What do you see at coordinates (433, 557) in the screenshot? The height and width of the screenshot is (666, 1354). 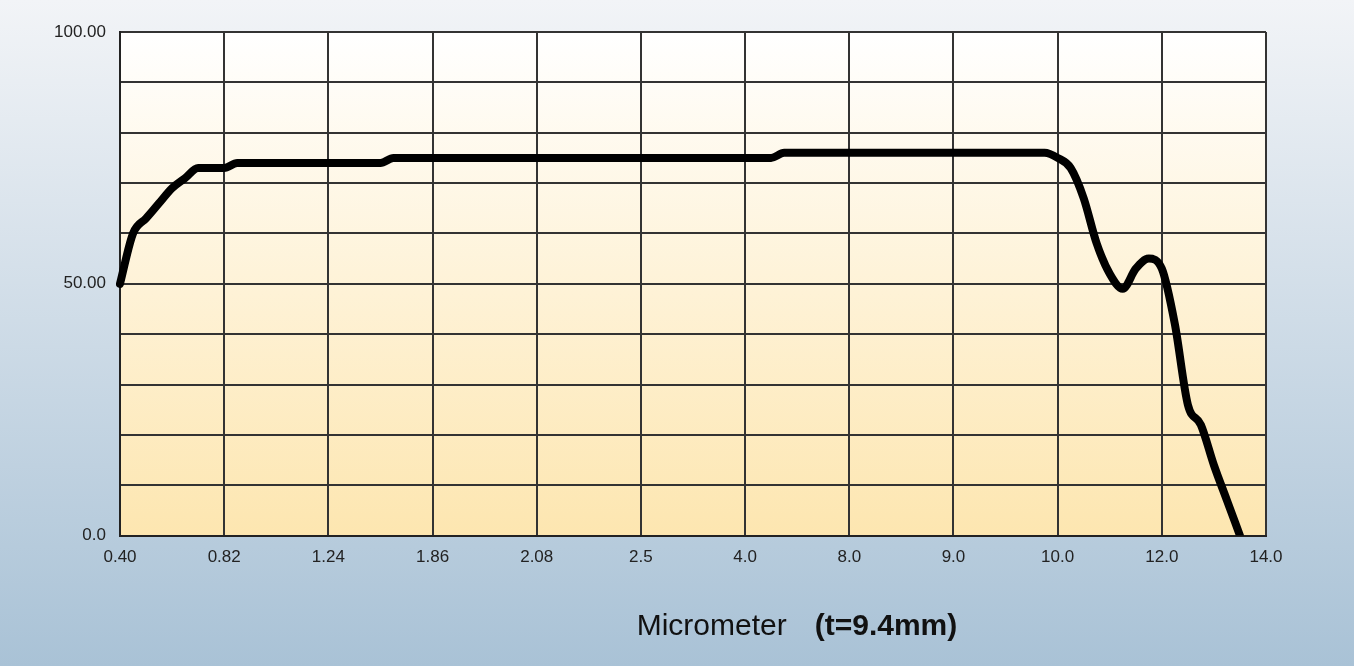 I see `x-tick-label: 1.86` at bounding box center [433, 557].